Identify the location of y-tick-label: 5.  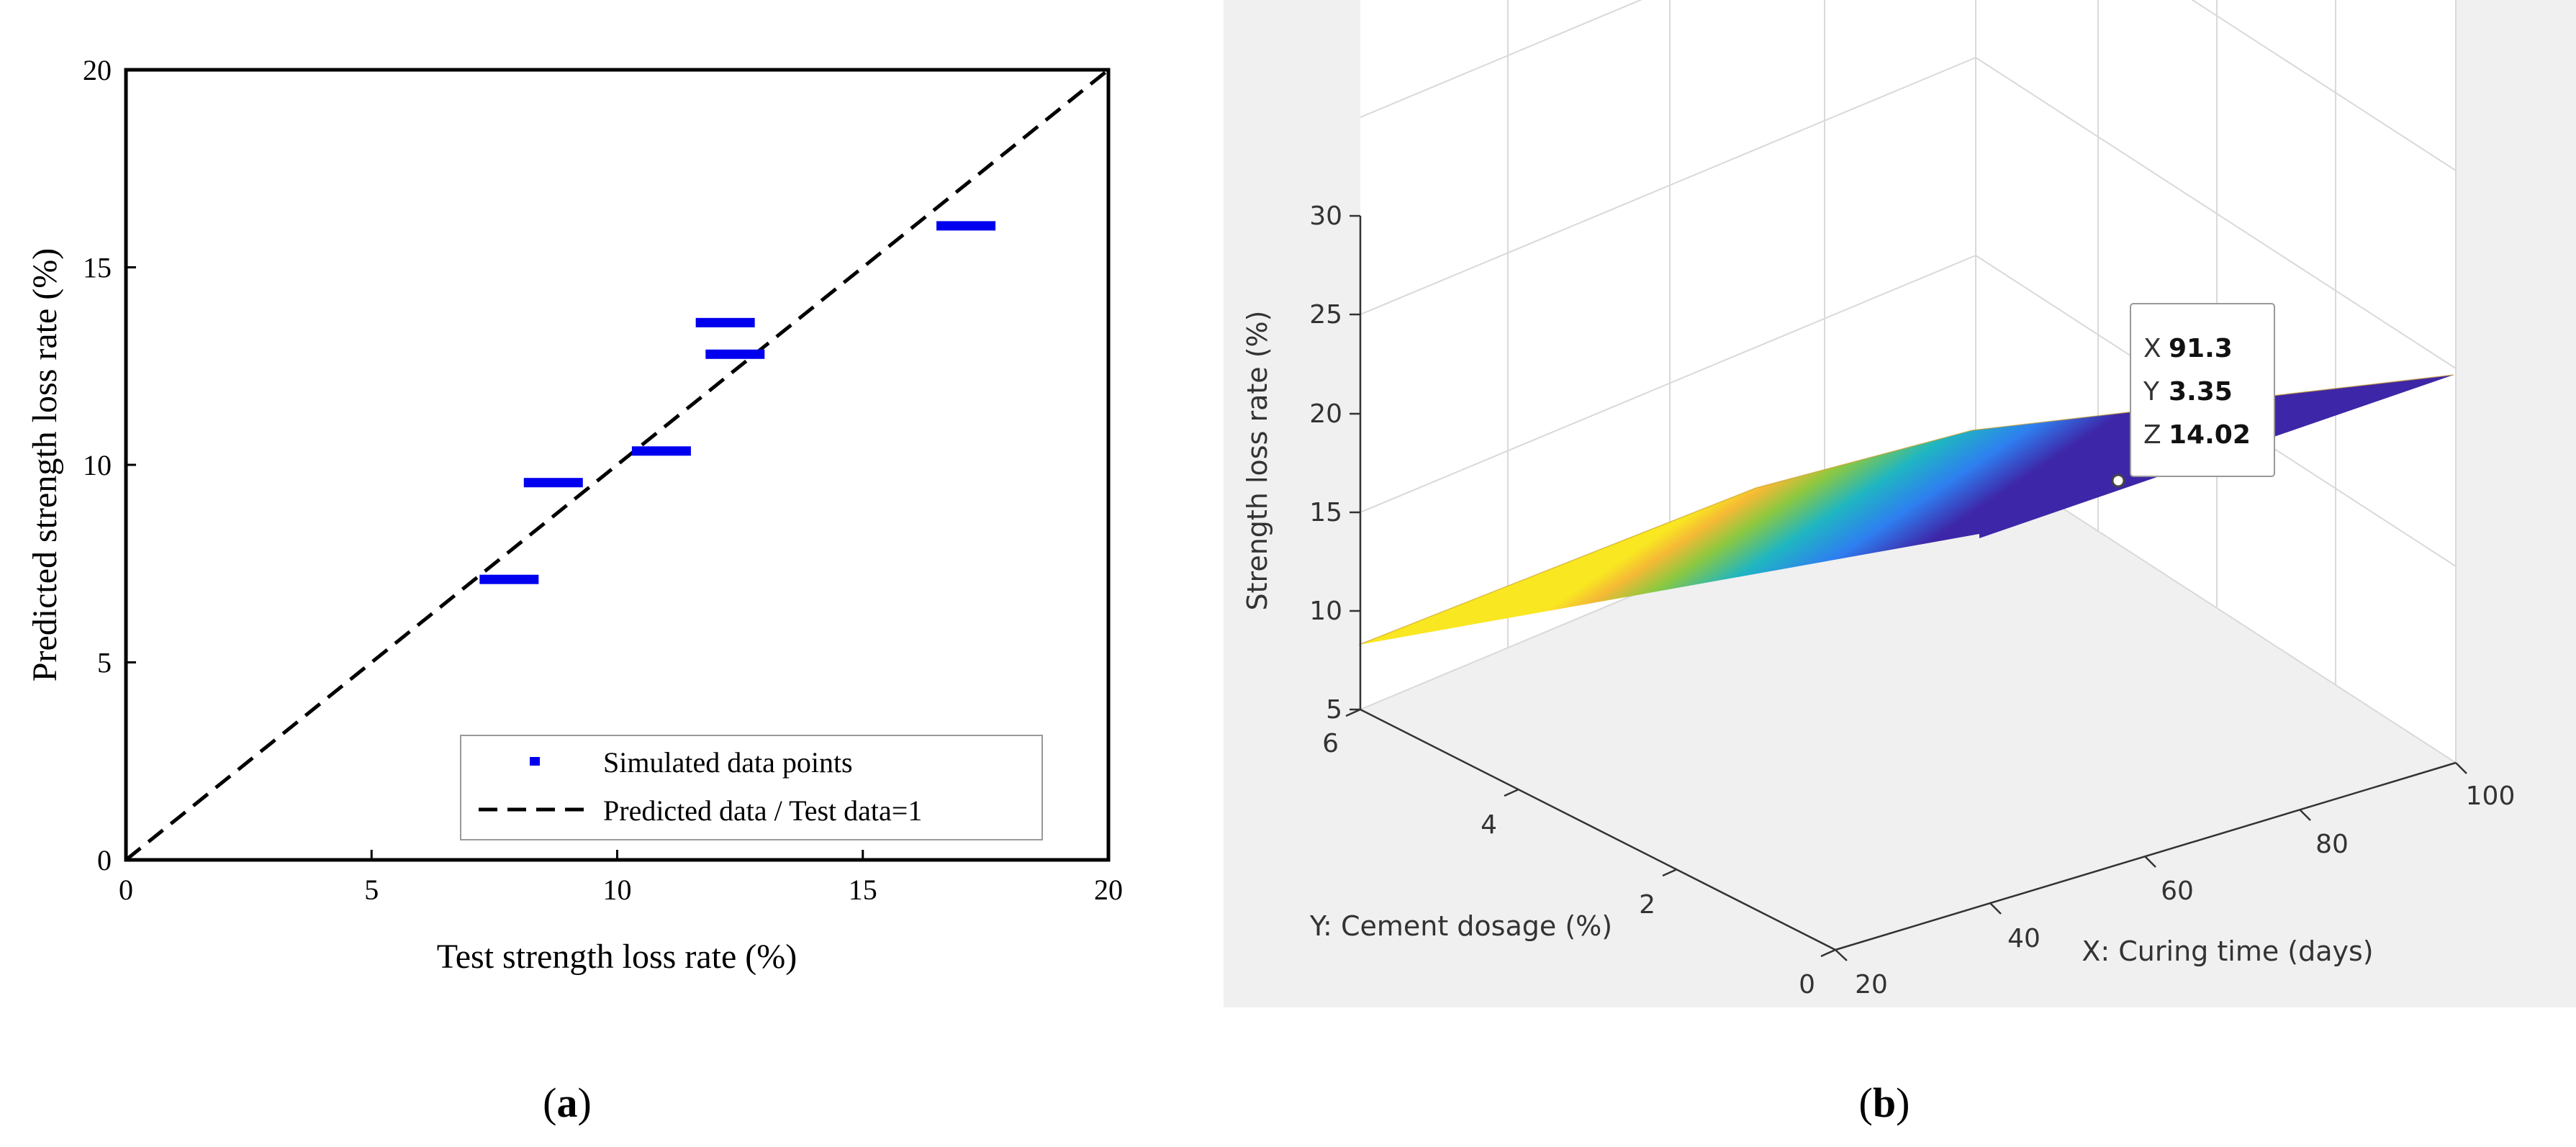
(104, 663).